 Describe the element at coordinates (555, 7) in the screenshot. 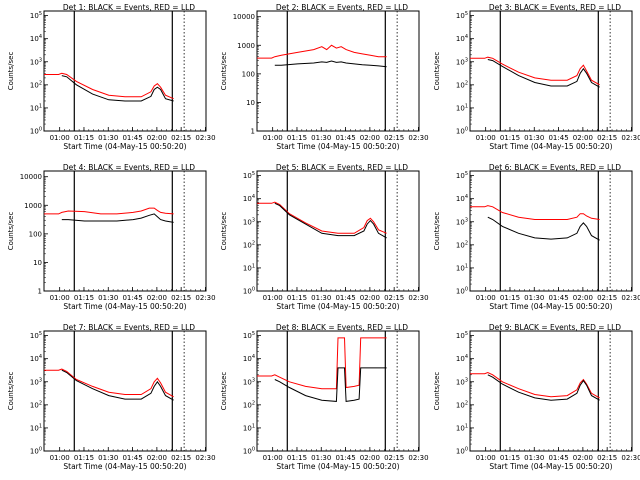

I see `panel-title: Det 3: BLACK = Events, RED = LLD` at that location.